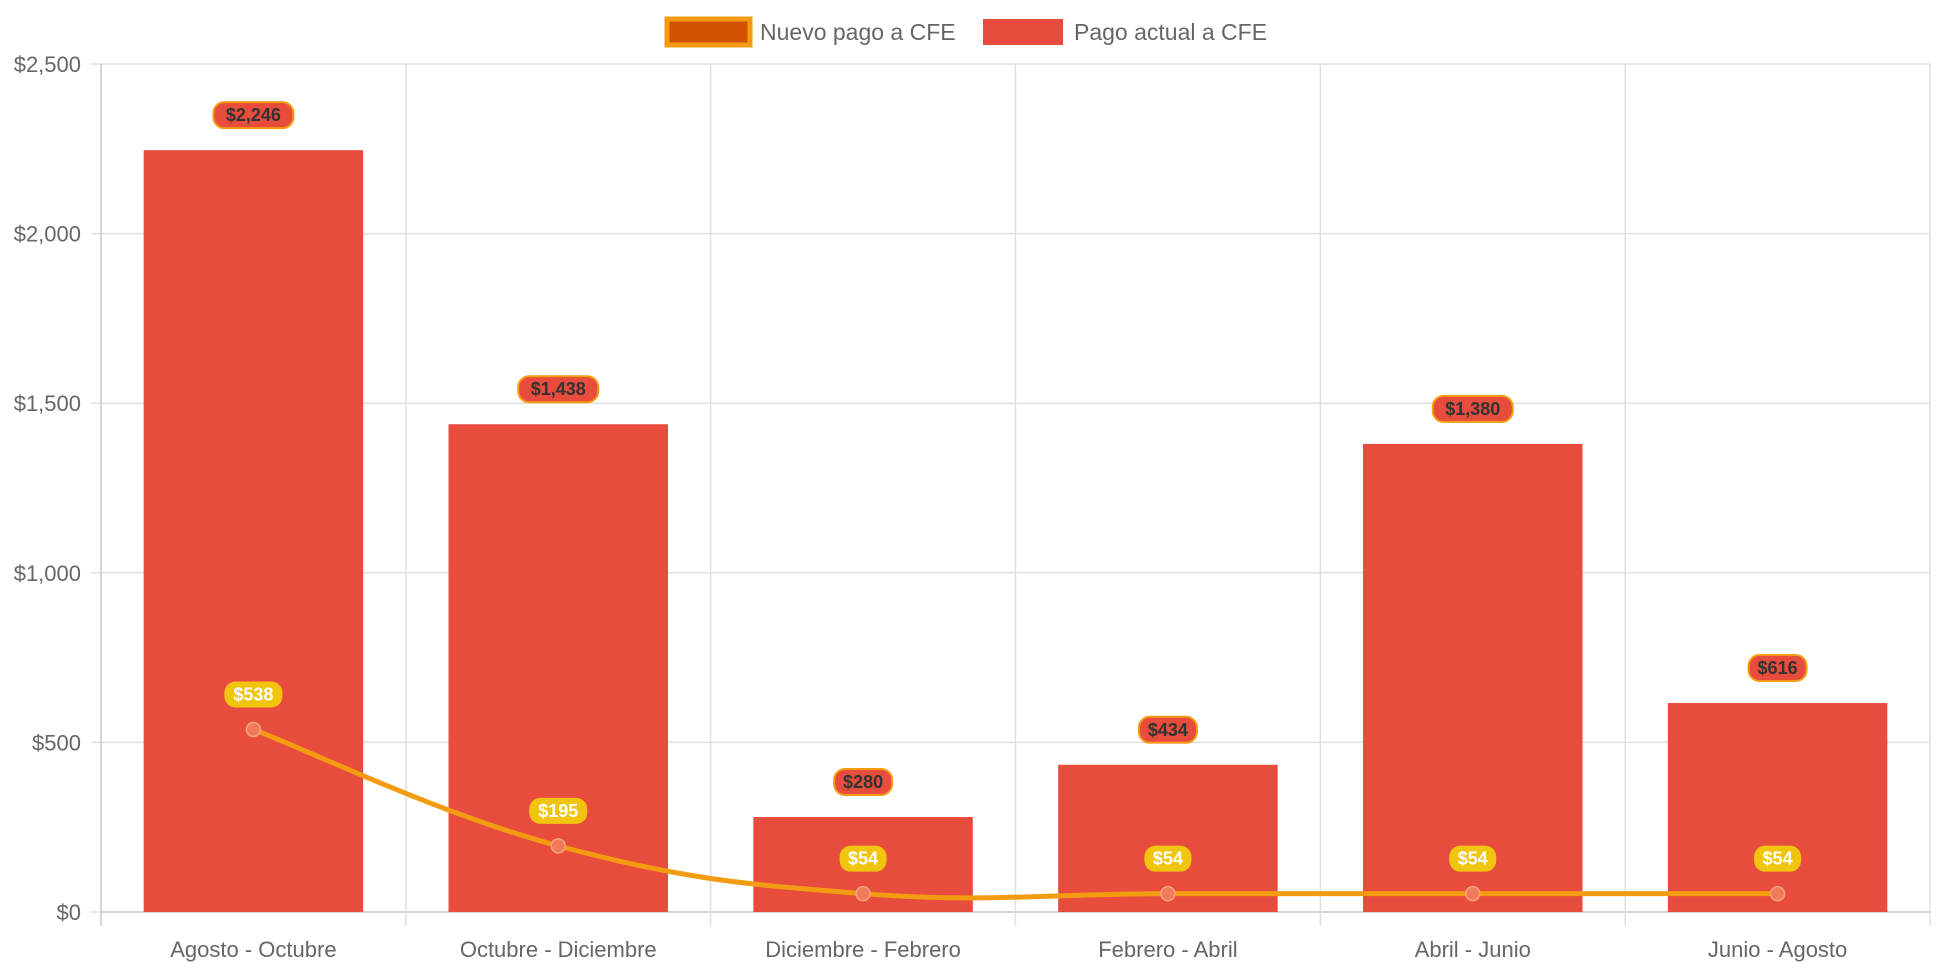 This screenshot has height=970, width=1942. I want to click on bar-value-label-group: $434, so click(1167, 729).